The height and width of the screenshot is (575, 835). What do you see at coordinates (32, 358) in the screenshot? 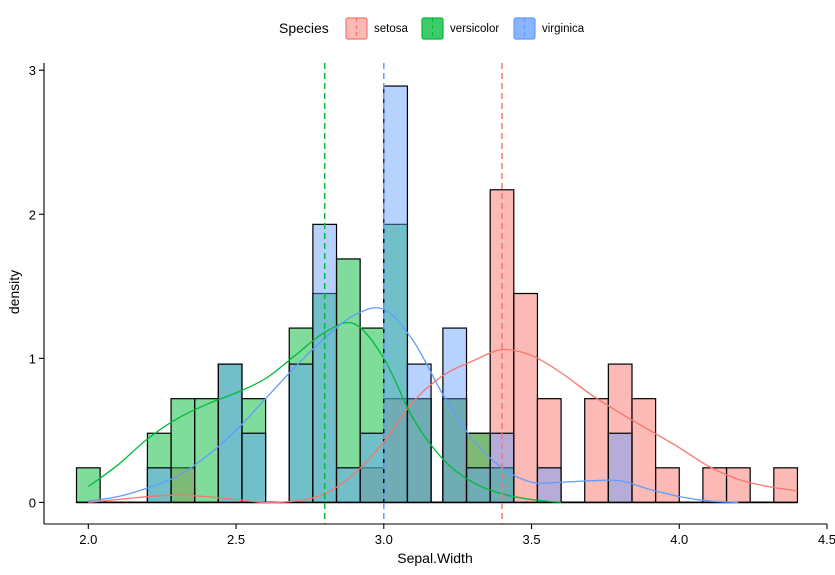
I see `y-tick-label-1: 1` at bounding box center [32, 358].